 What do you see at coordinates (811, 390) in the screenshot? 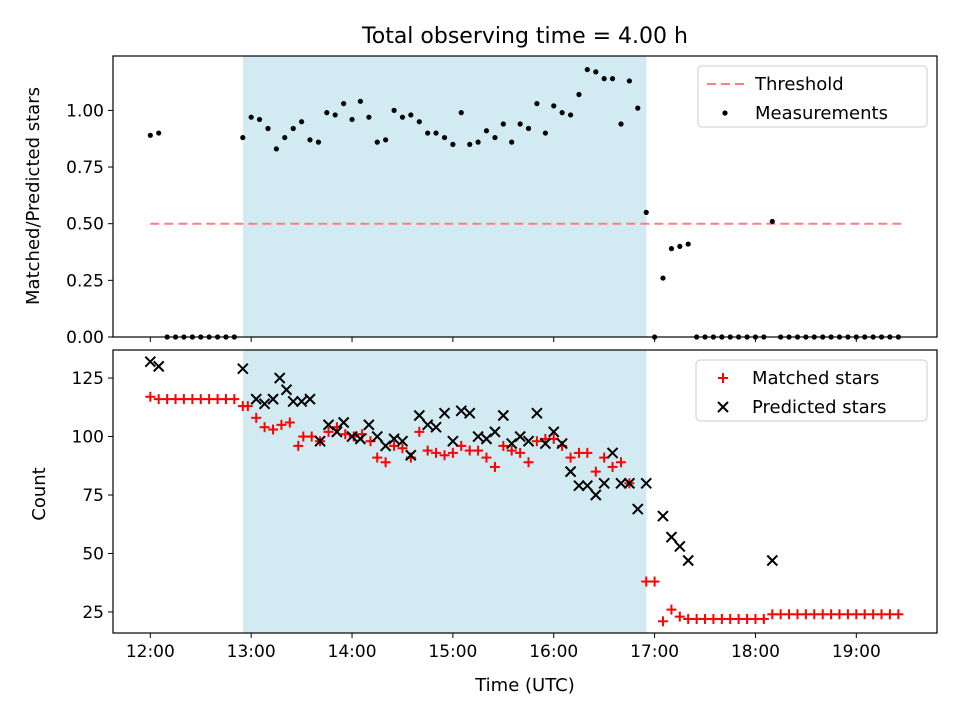
I see `legend-box` at bounding box center [811, 390].